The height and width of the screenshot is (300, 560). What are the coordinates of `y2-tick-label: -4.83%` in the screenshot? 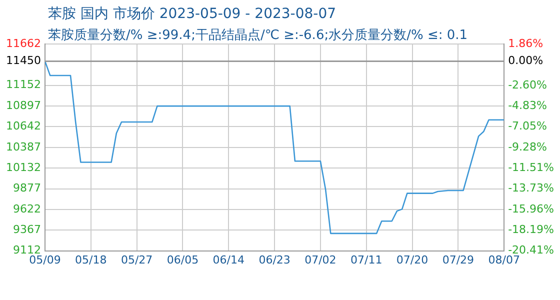 It's located at (528, 105).